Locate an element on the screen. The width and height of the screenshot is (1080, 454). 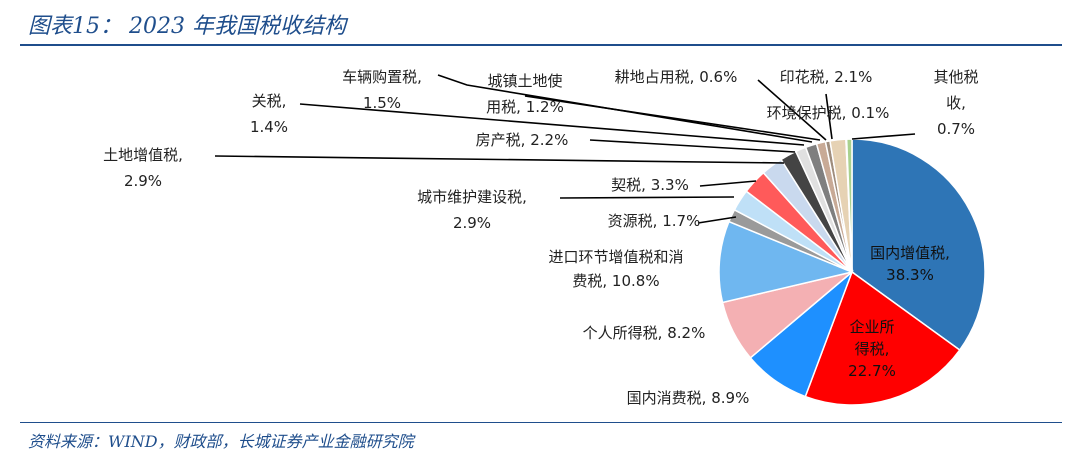
source-rule is located at coordinates (541, 422).